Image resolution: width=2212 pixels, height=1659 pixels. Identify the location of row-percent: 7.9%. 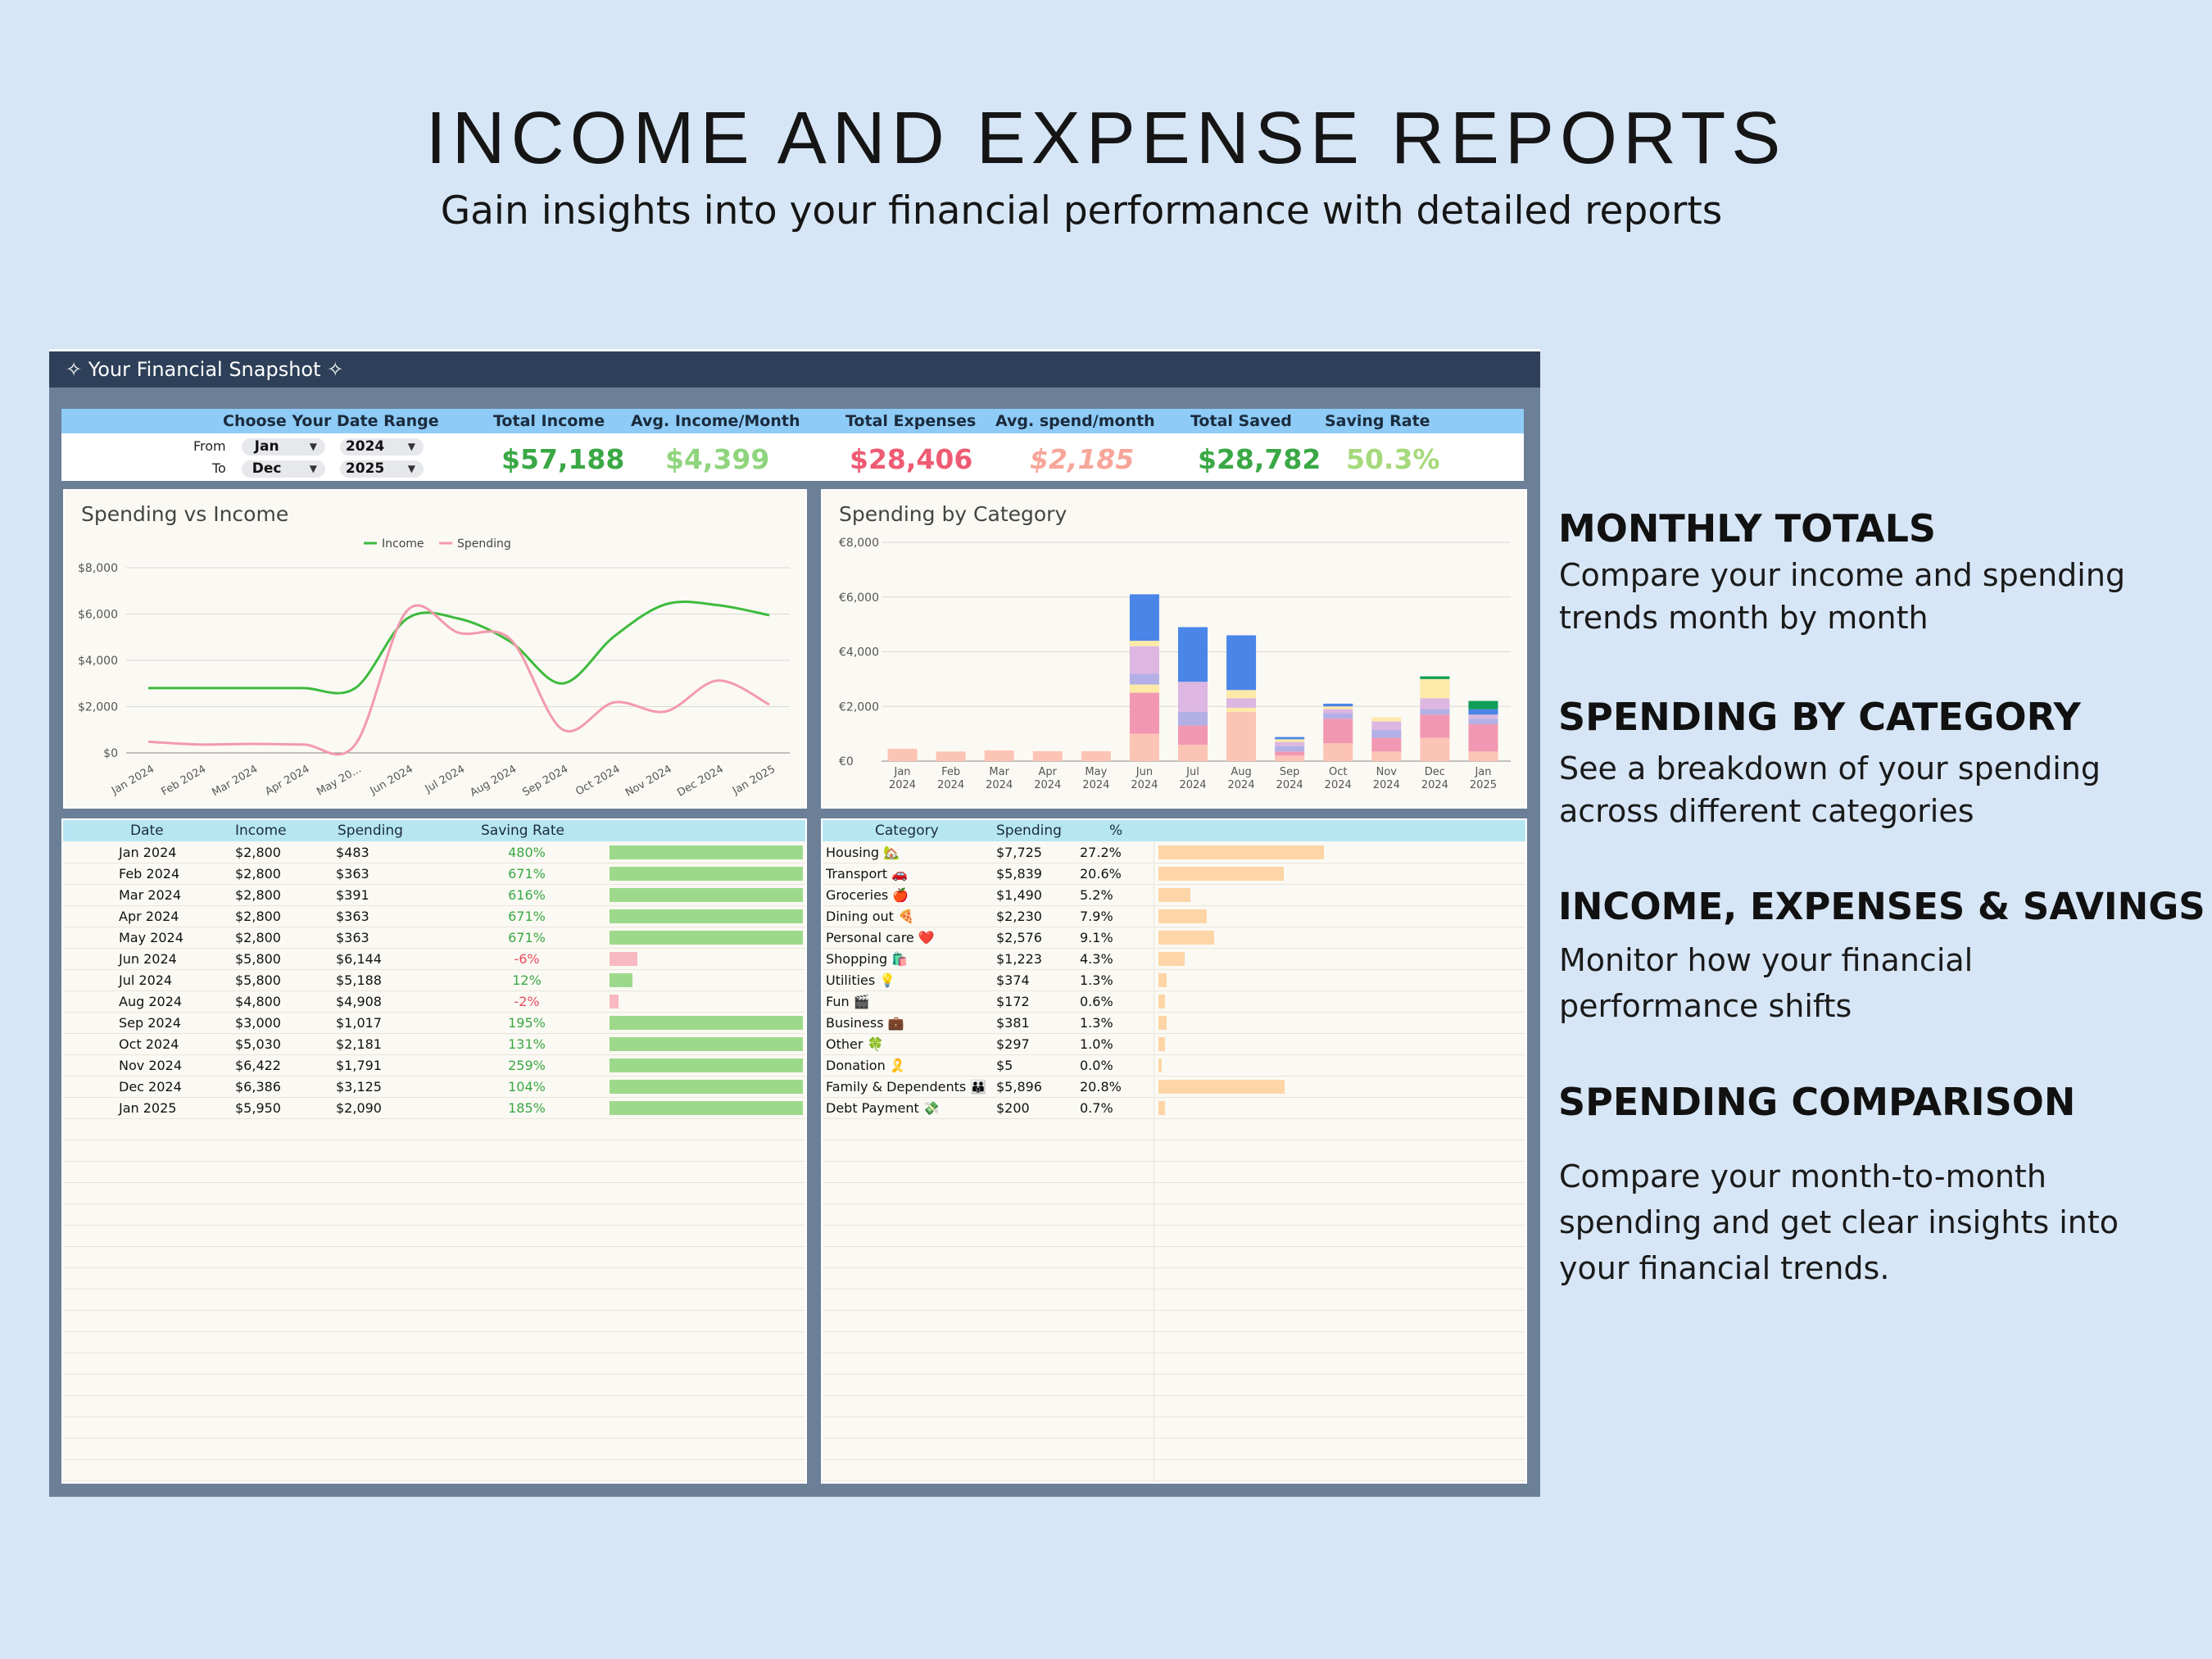
(1096, 916).